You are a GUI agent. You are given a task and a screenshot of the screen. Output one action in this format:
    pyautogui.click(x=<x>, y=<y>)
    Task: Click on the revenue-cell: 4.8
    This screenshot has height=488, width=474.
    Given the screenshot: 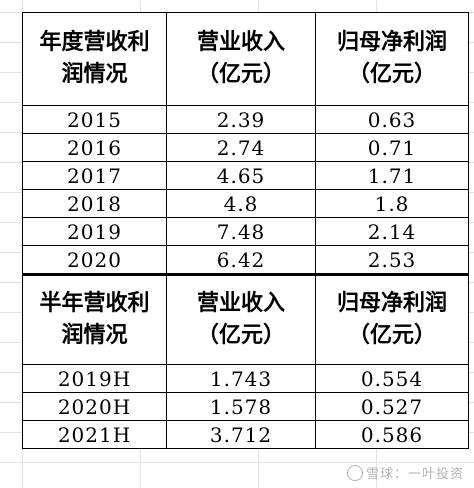 What is the action you would take?
    pyautogui.click(x=241, y=203)
    